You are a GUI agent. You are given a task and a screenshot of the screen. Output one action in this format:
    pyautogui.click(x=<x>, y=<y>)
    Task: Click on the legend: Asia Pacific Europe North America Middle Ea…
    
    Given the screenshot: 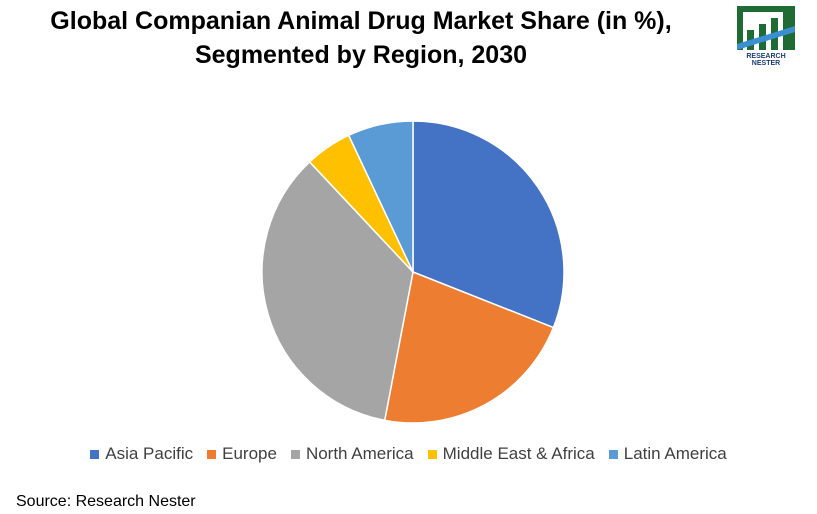 What is the action you would take?
    pyautogui.click(x=408, y=454)
    